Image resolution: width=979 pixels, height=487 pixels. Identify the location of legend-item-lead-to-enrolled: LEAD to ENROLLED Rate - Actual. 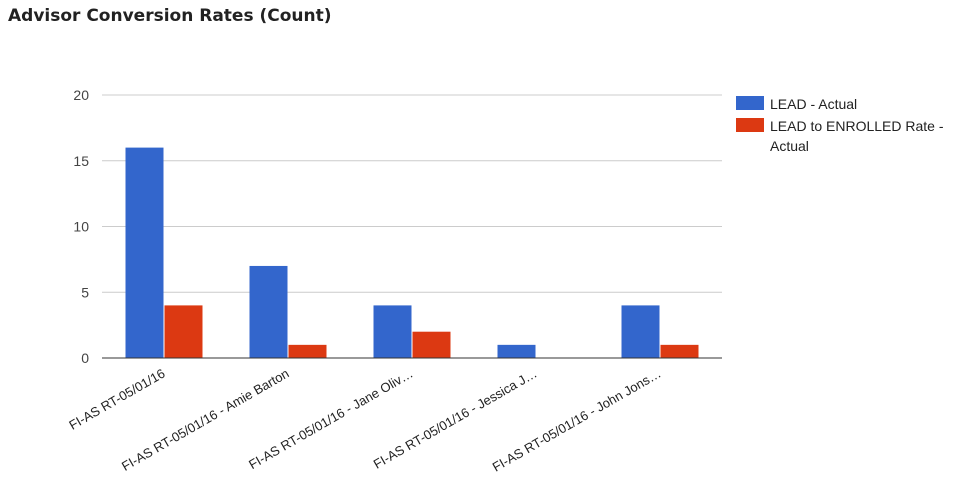
(851, 136).